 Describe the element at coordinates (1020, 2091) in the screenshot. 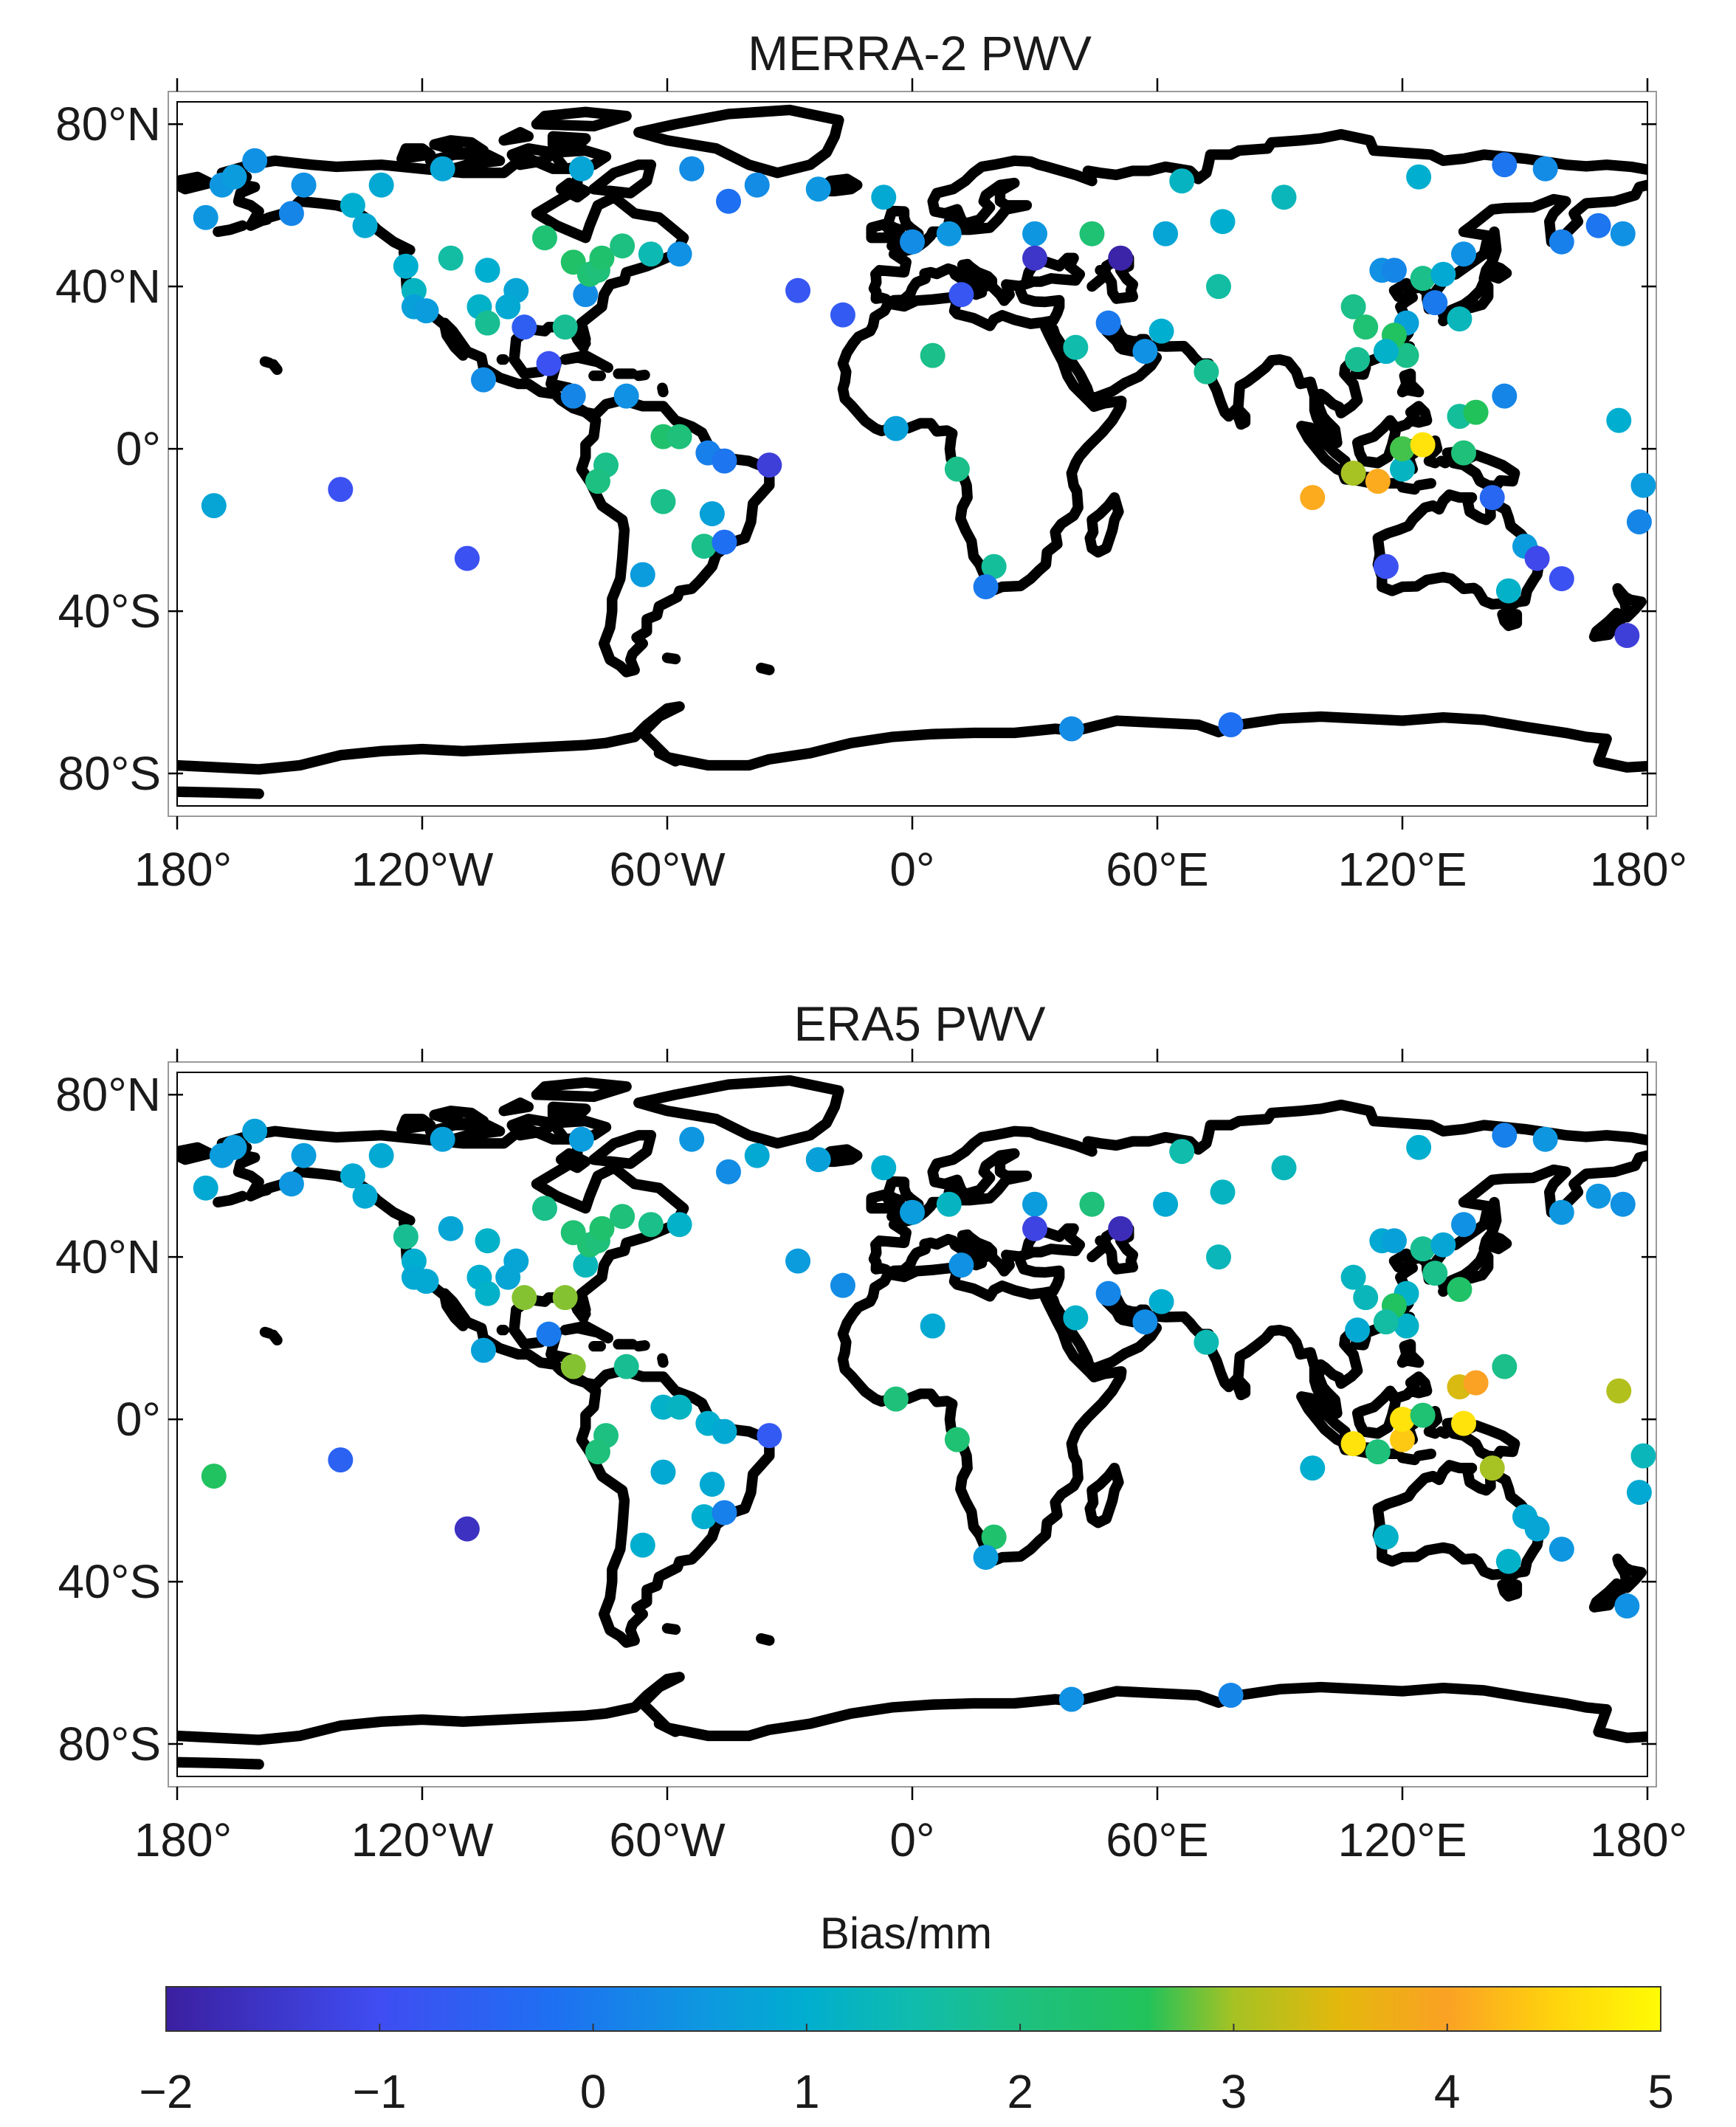

I see `colorbar-tick-label: 2` at that location.